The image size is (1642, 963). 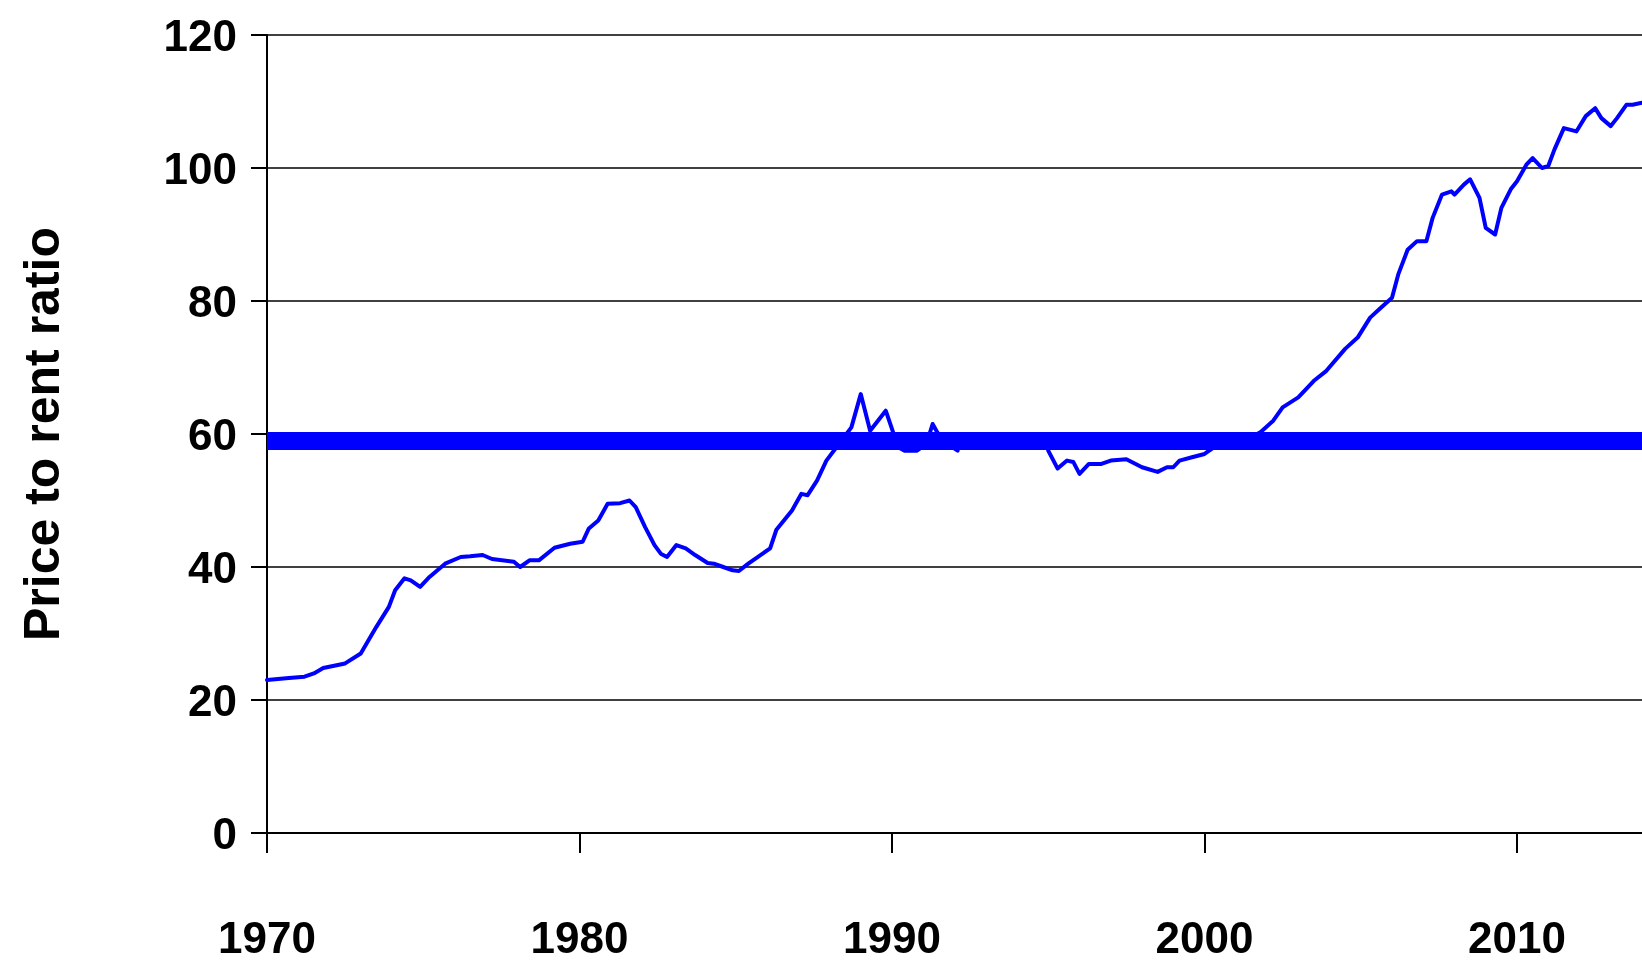 What do you see at coordinates (200, 168) in the screenshot?
I see `y-tick-label: 100` at bounding box center [200, 168].